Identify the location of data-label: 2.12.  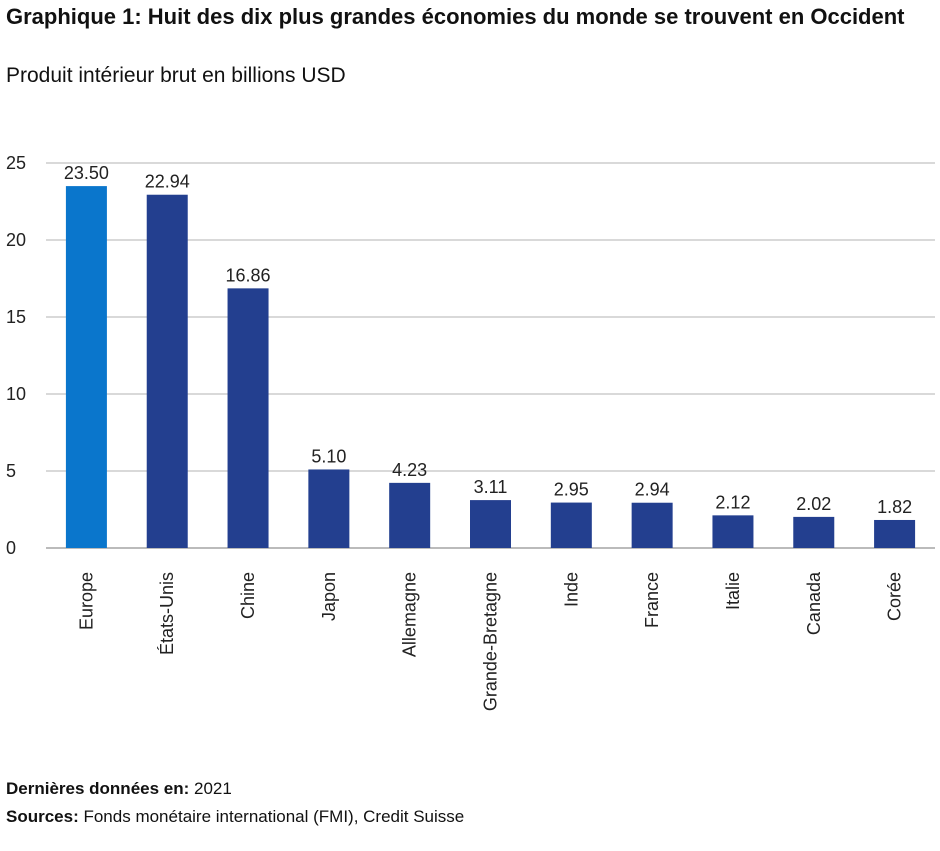
(732, 502).